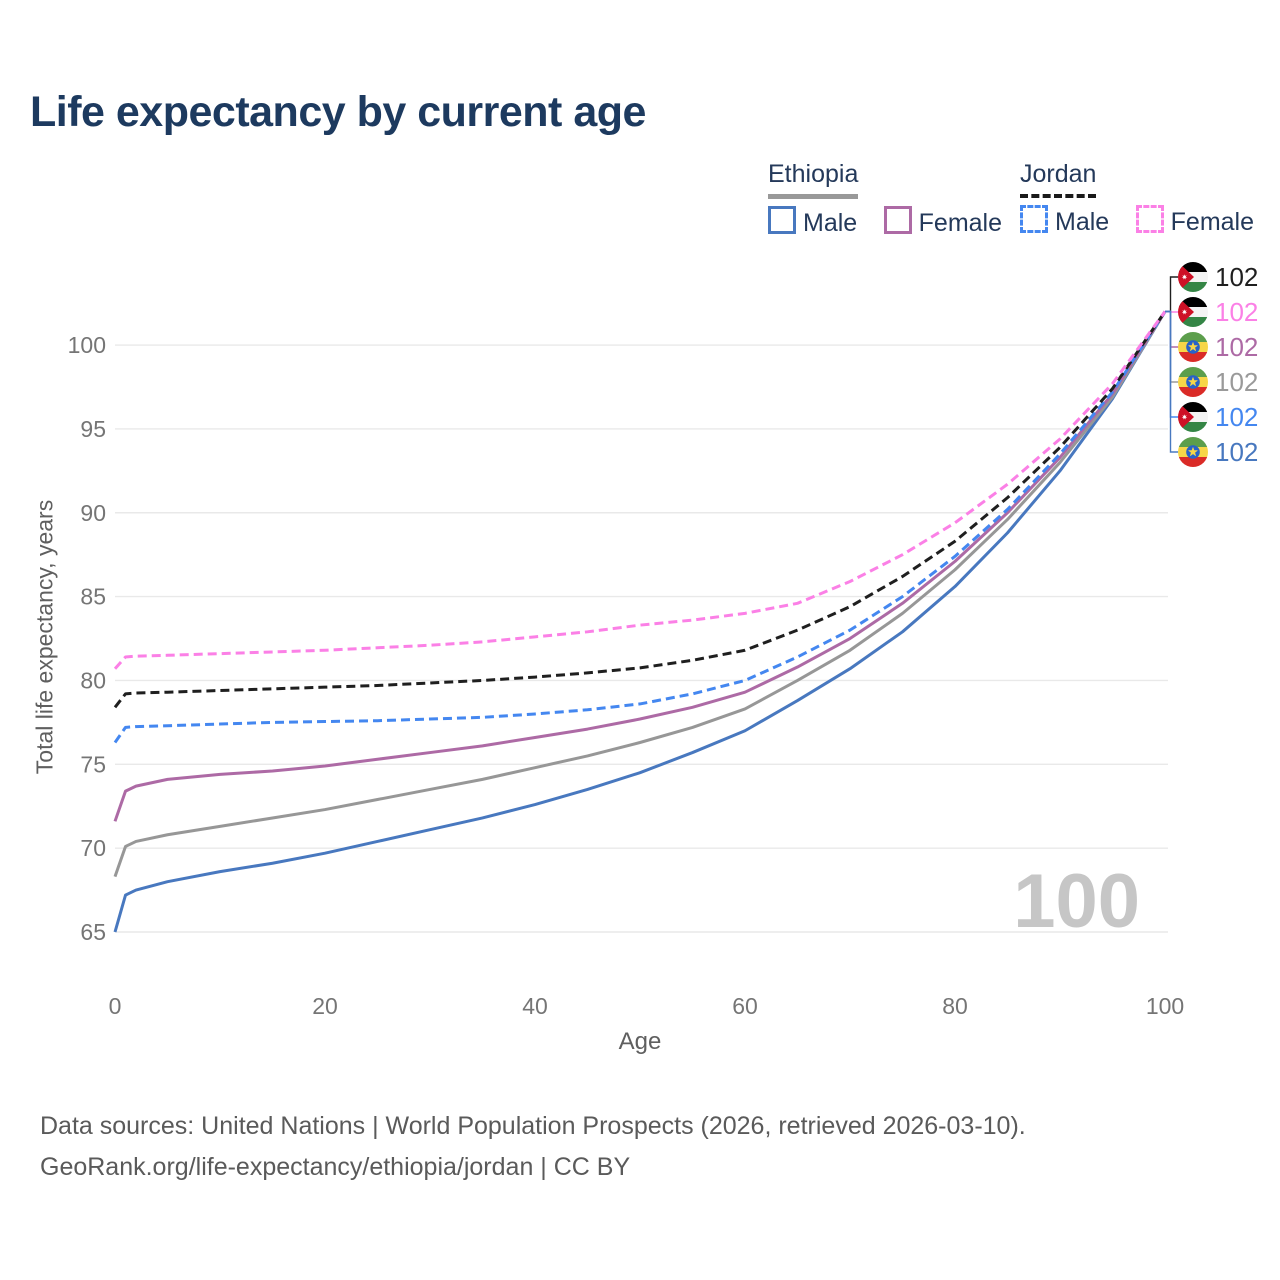 The width and height of the screenshot is (1280, 1280). What do you see at coordinates (93, 597) in the screenshot?
I see `y-tick-label: 85` at bounding box center [93, 597].